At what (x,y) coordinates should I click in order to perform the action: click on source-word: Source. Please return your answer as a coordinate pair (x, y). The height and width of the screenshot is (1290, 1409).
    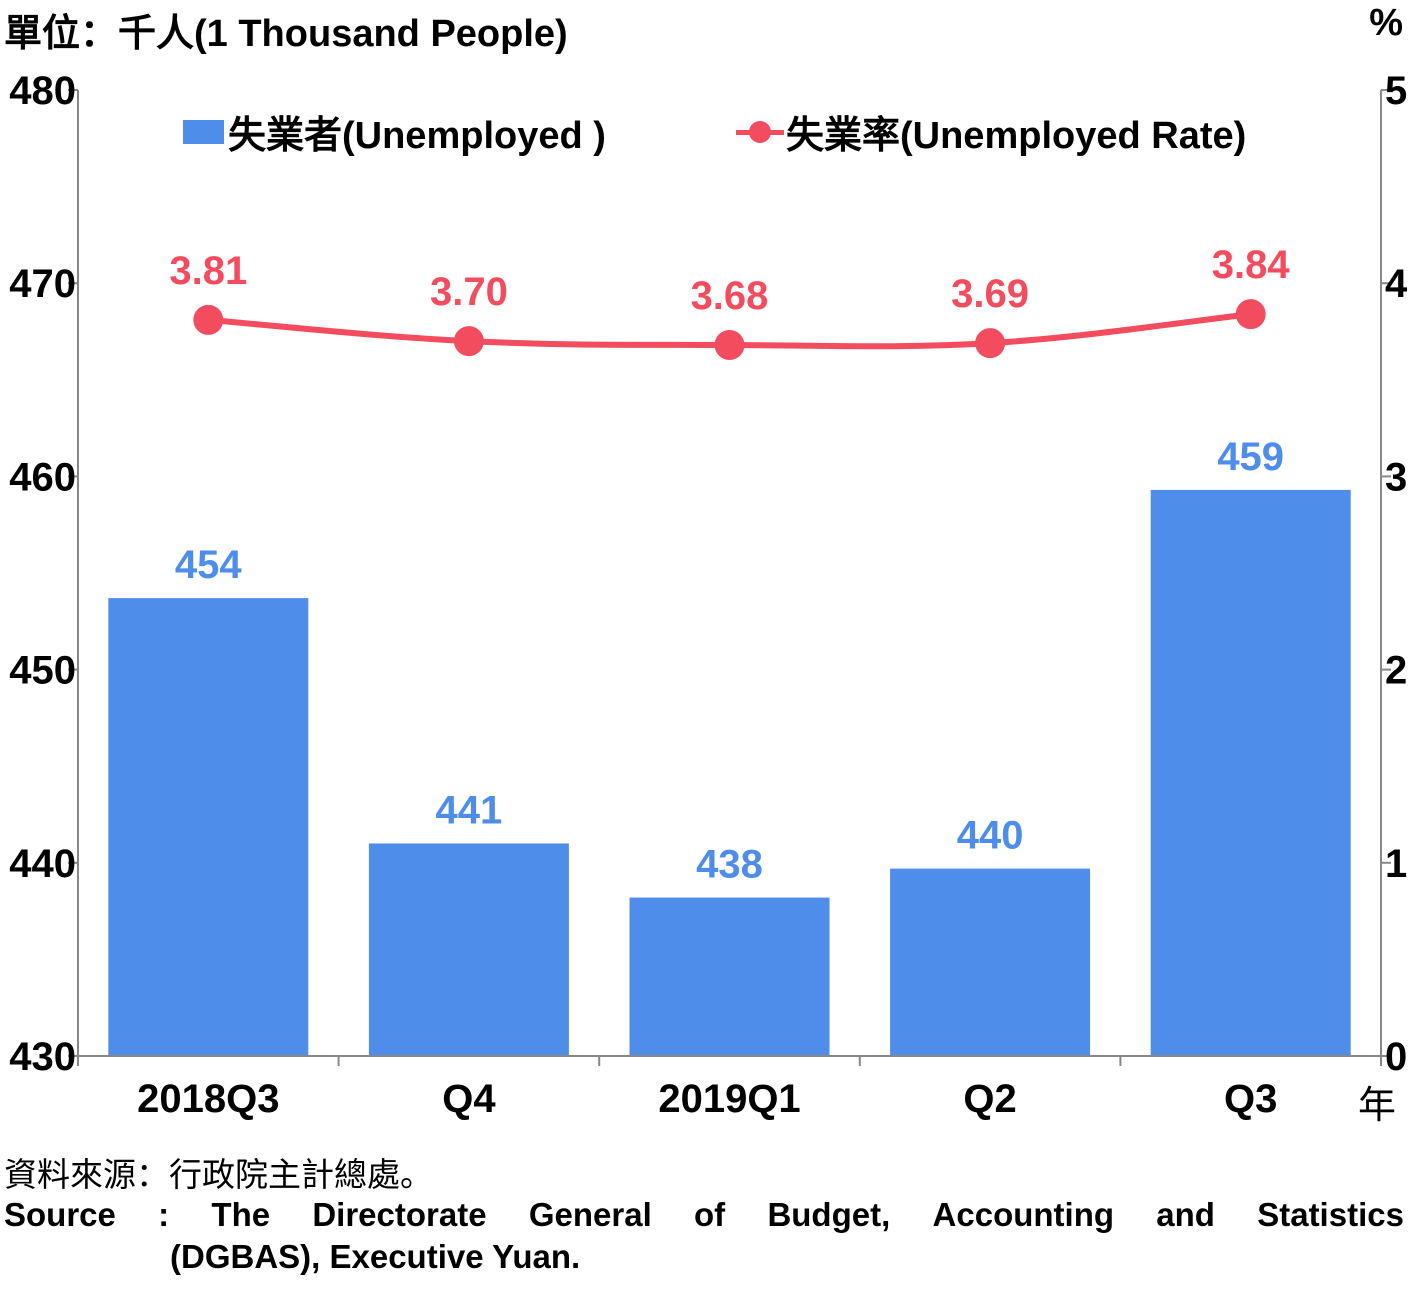
    Looking at the image, I should click on (60, 1214).